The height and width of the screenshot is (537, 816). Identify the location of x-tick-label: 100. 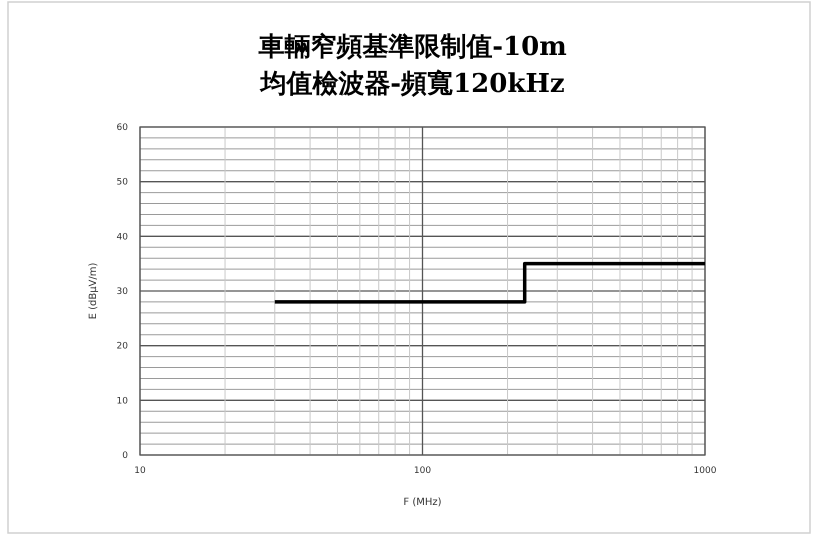
(423, 471).